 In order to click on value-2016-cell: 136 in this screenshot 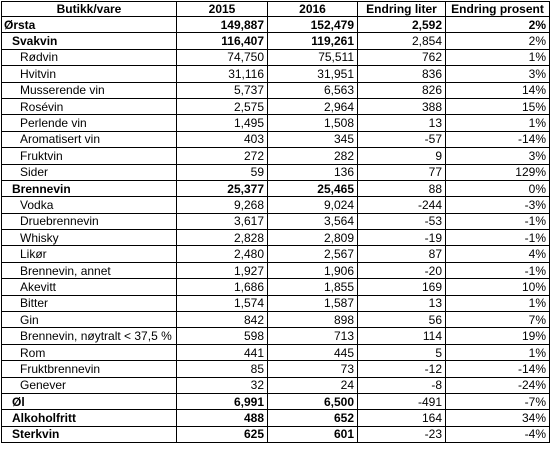, I will do `click(312, 172)`.